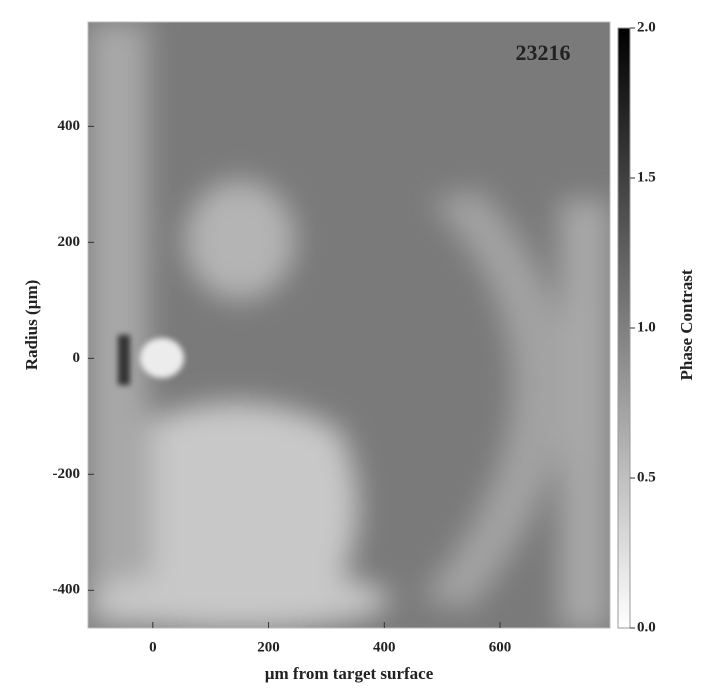 Image resolution: width=714 pixels, height=688 pixels. What do you see at coordinates (500, 647) in the screenshot?
I see `x-tick-label: 600` at bounding box center [500, 647].